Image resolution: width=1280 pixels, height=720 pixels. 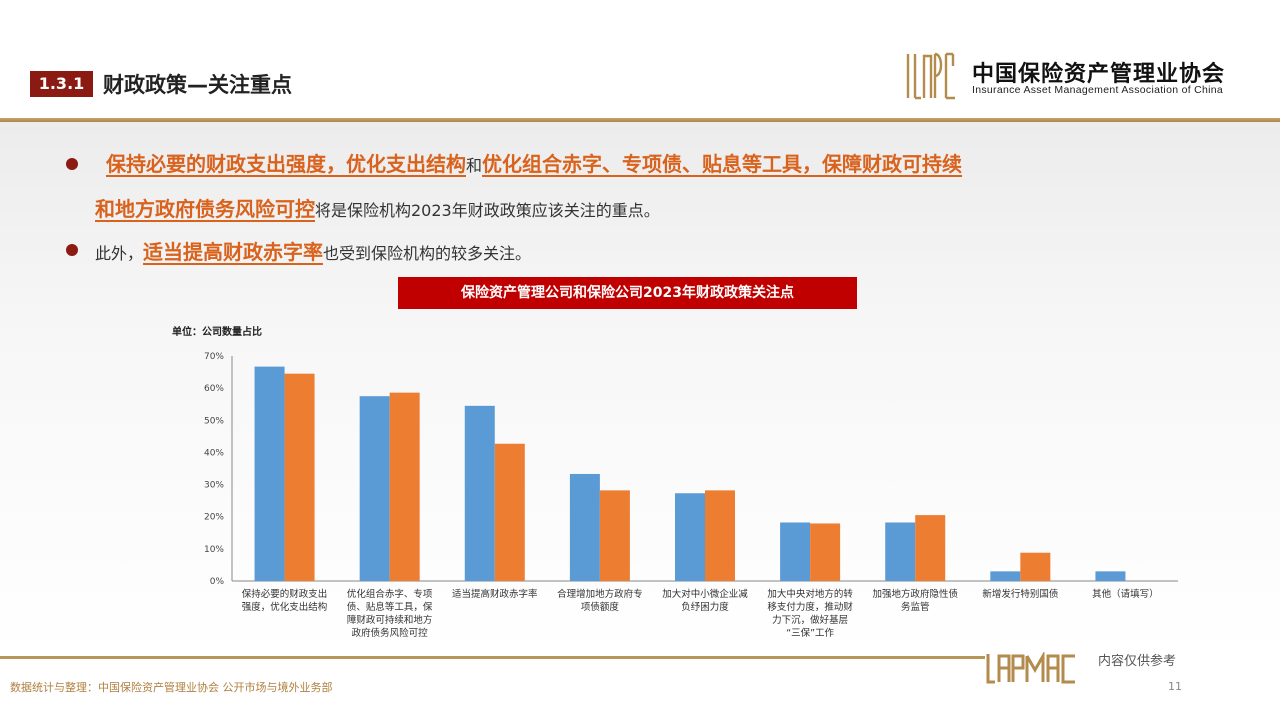 I want to click on chart-title: 保险资产管理公司和保险公司2023年财政政策关注点, so click(x=627, y=293).